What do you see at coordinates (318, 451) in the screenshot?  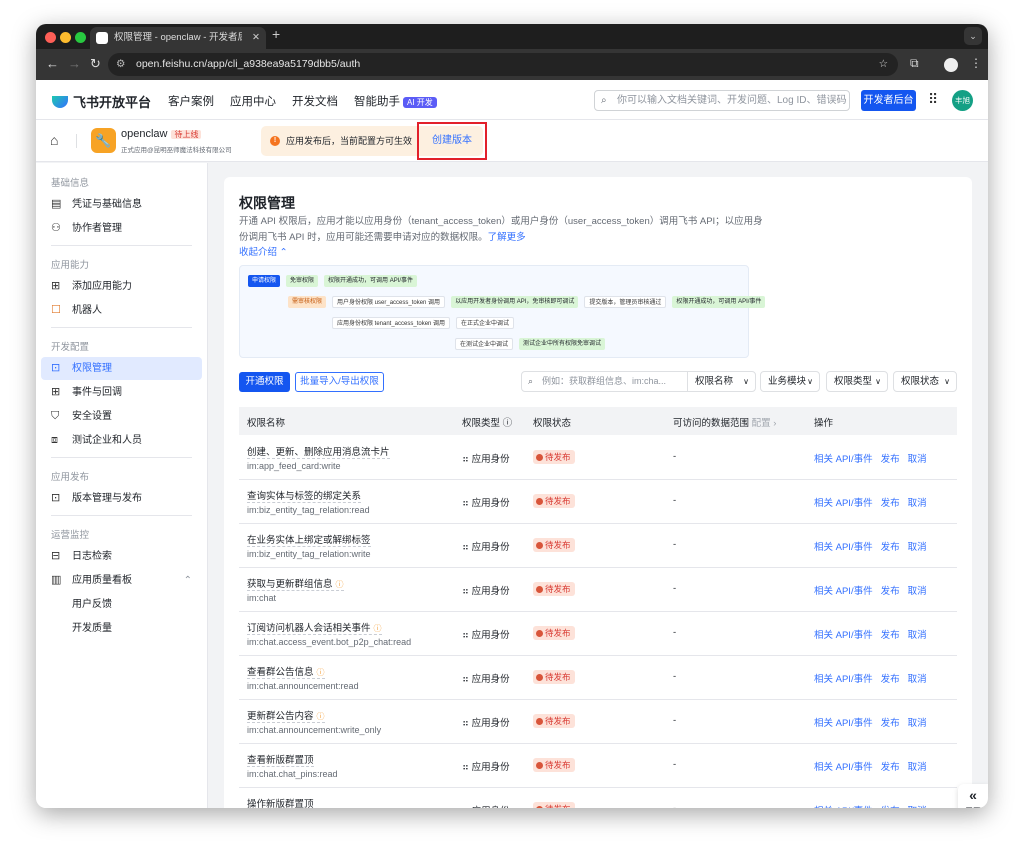 I see `permission-name: 创建、更新、删除应用消息流卡片` at bounding box center [318, 451].